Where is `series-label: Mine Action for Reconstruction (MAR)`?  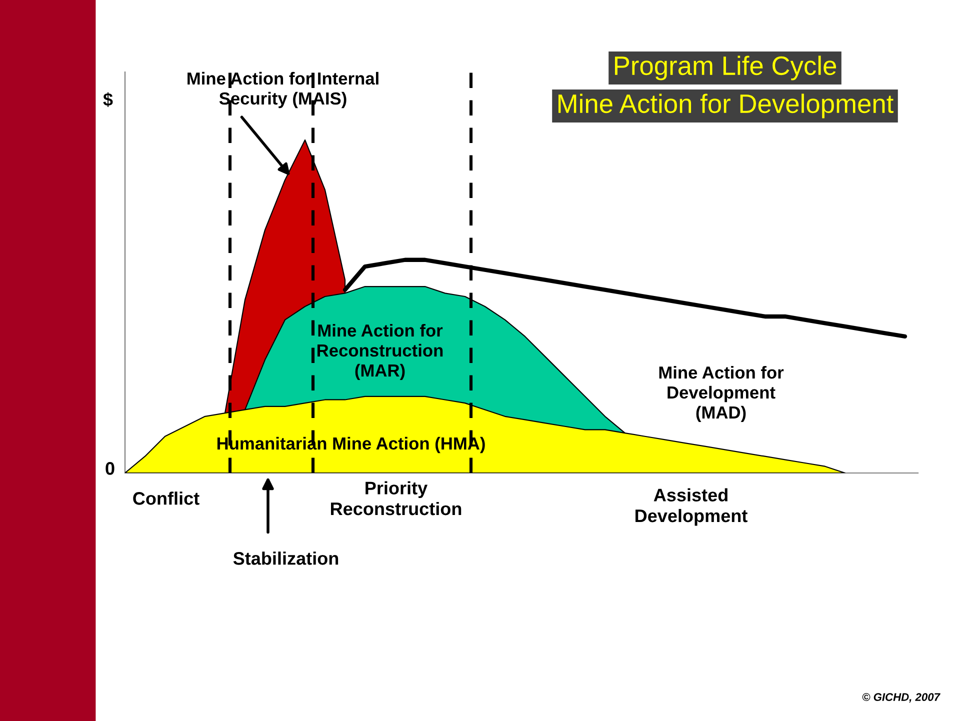
series-label: Mine Action for Reconstruction (MAR) is located at coordinates (380, 352).